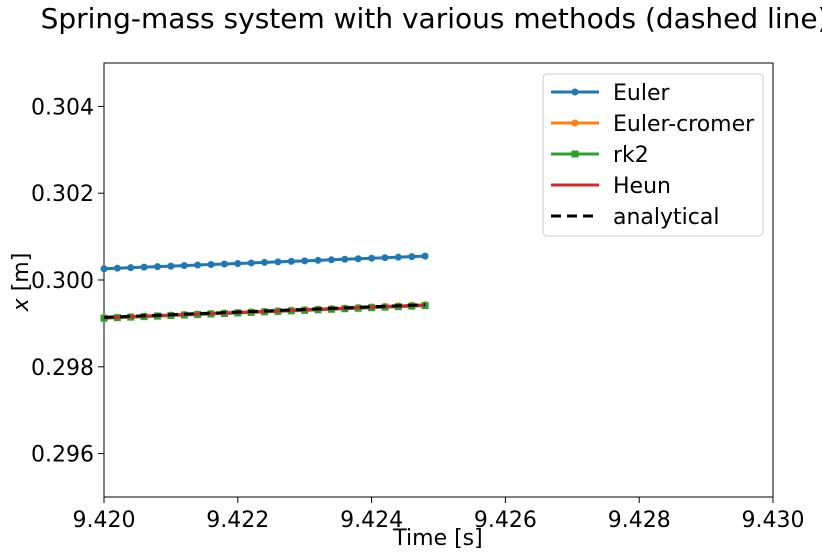 The height and width of the screenshot is (556, 822). What do you see at coordinates (104, 318) in the screenshot?
I see `data-point-rk2` at bounding box center [104, 318].